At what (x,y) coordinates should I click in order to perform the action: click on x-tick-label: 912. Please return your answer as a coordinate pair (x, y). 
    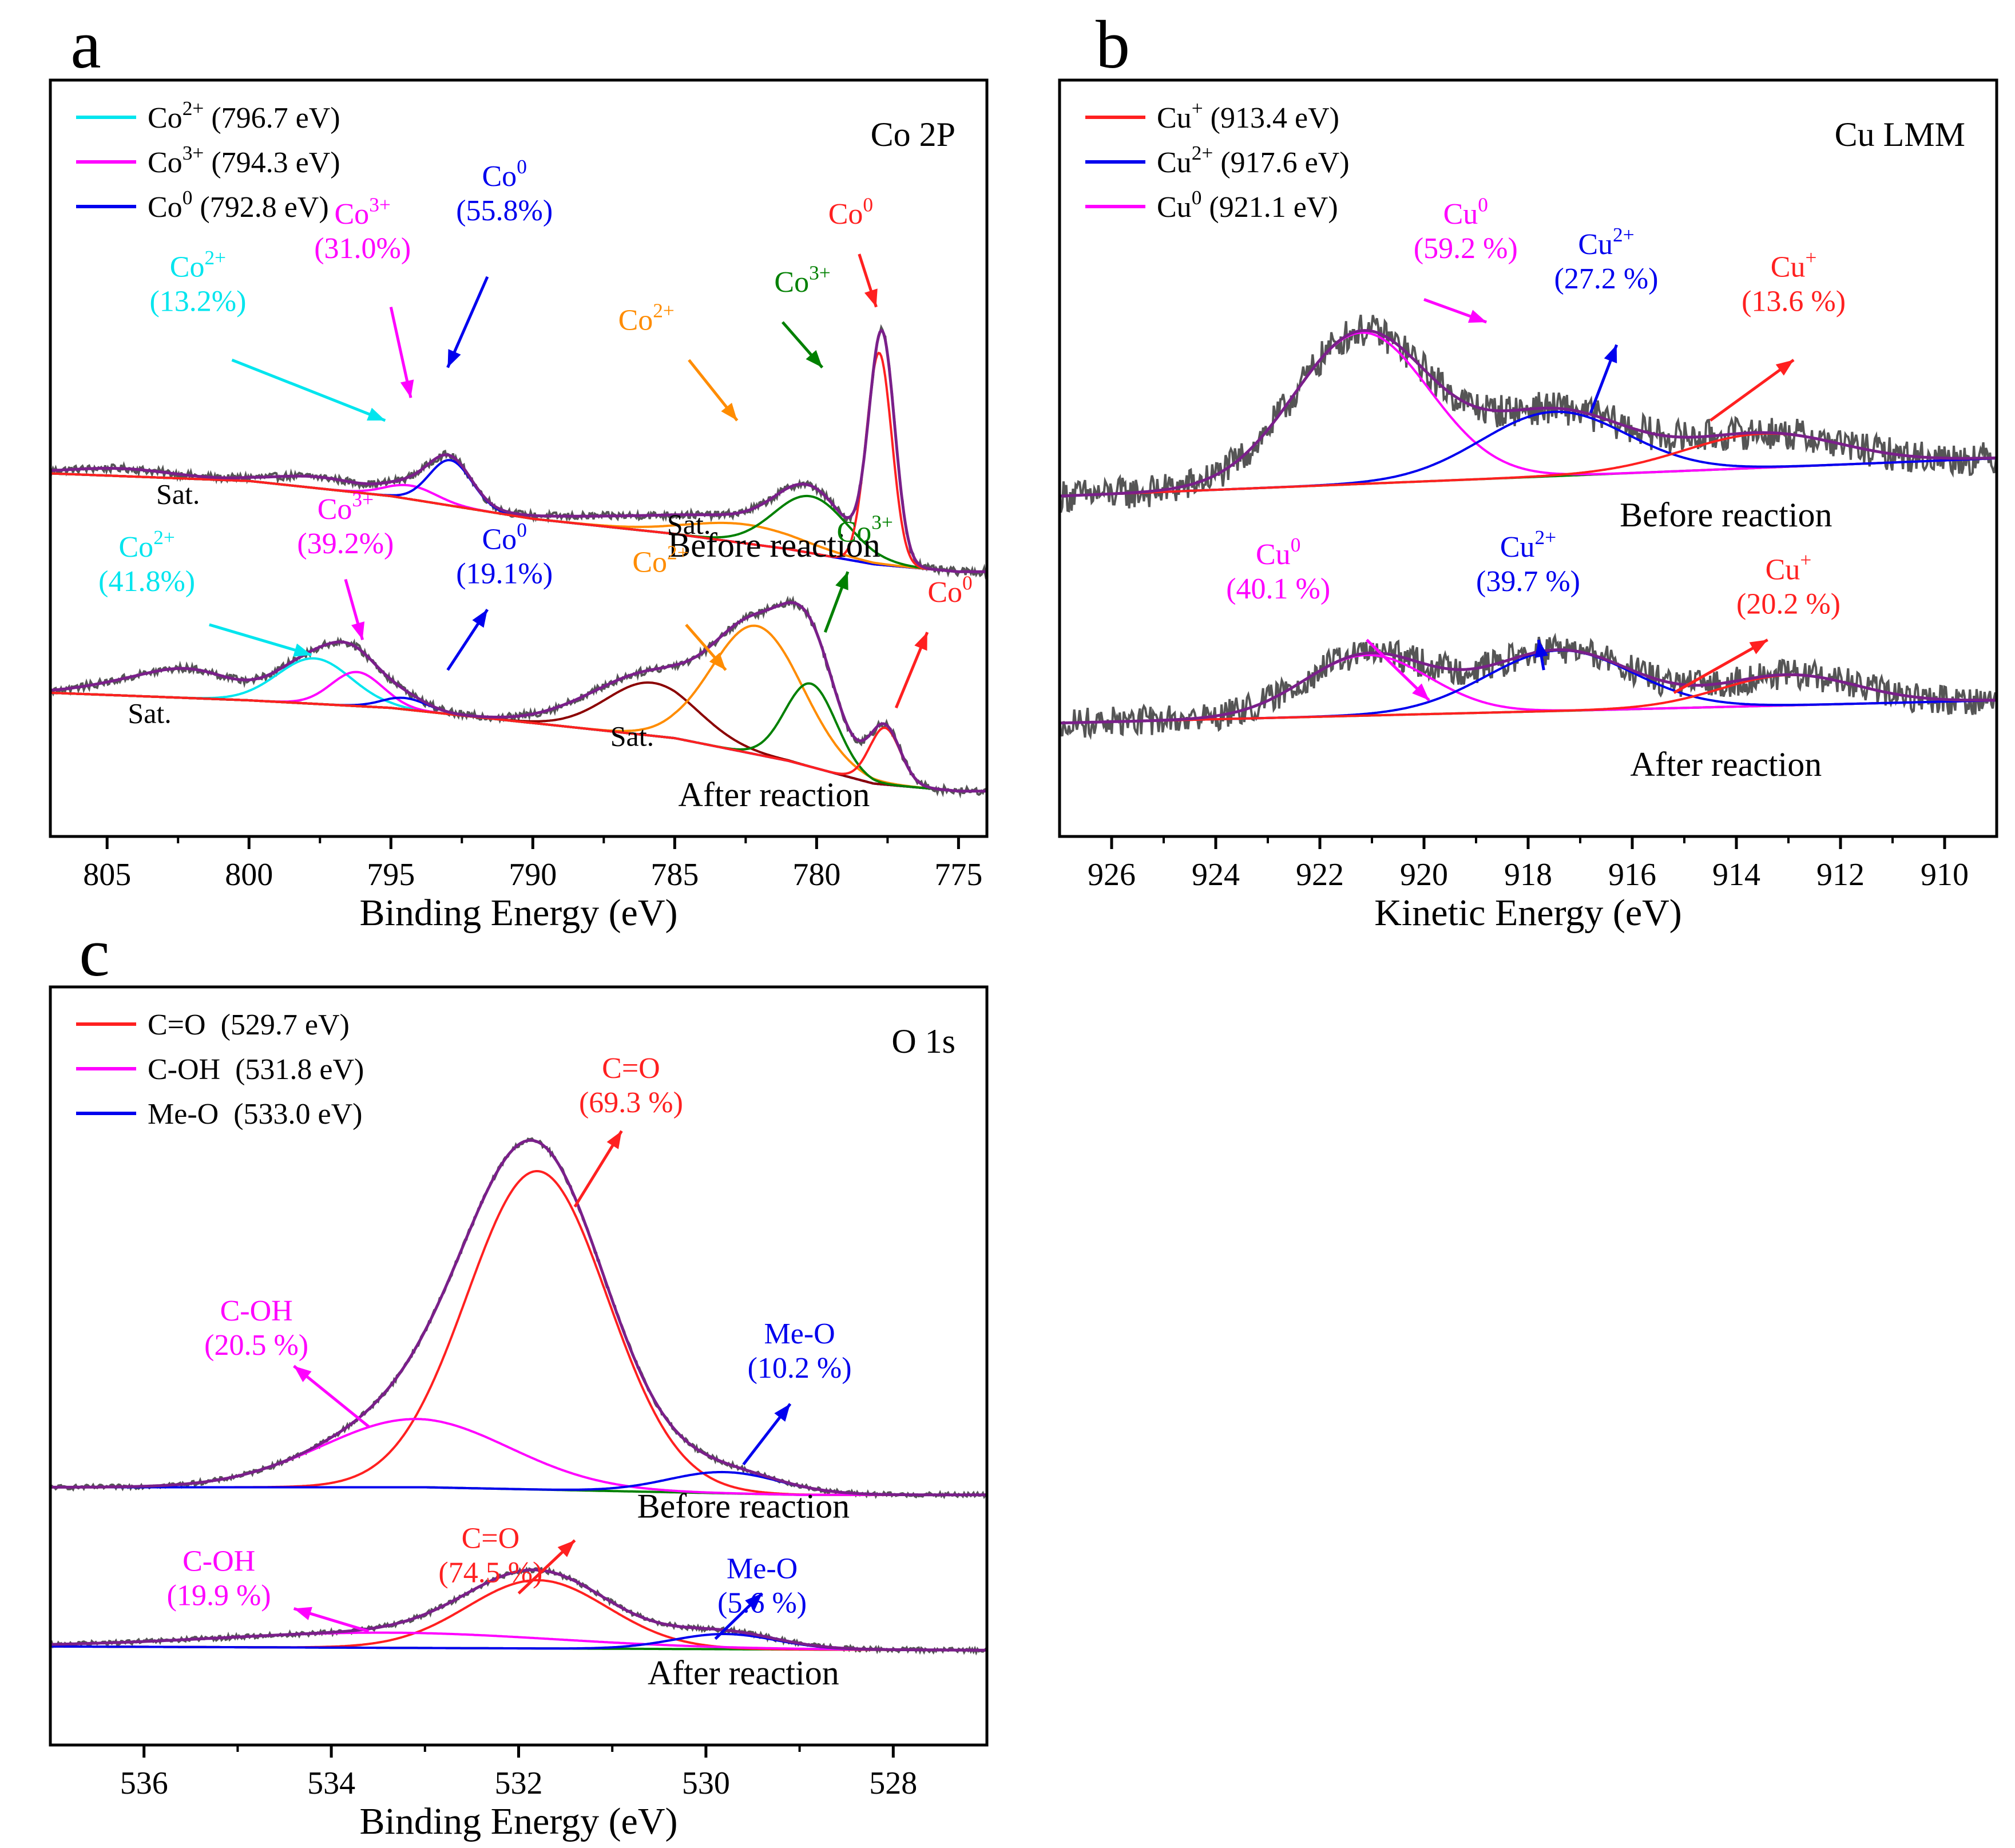
    Looking at the image, I should click on (1840, 875).